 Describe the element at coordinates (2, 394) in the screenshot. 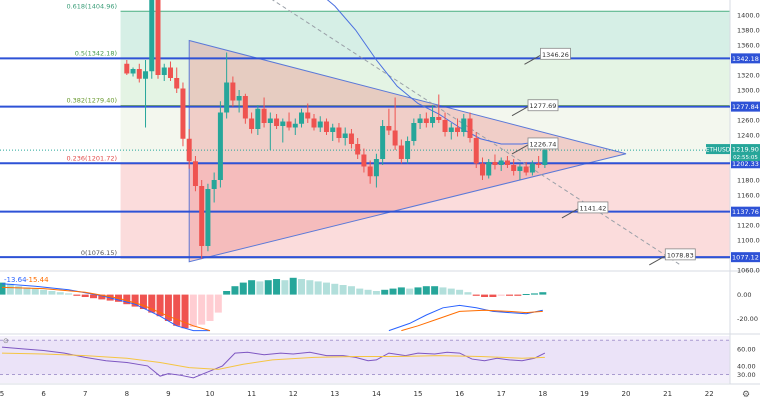

I see `date-tick-0: 5` at that location.